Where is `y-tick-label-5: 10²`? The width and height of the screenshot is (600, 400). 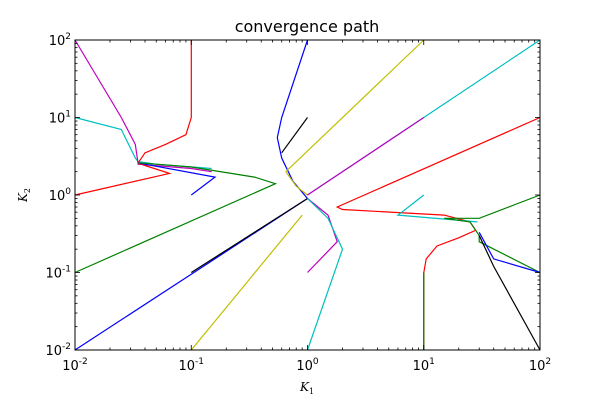 y-tick-label-5: 10² is located at coordinates (60, 40).